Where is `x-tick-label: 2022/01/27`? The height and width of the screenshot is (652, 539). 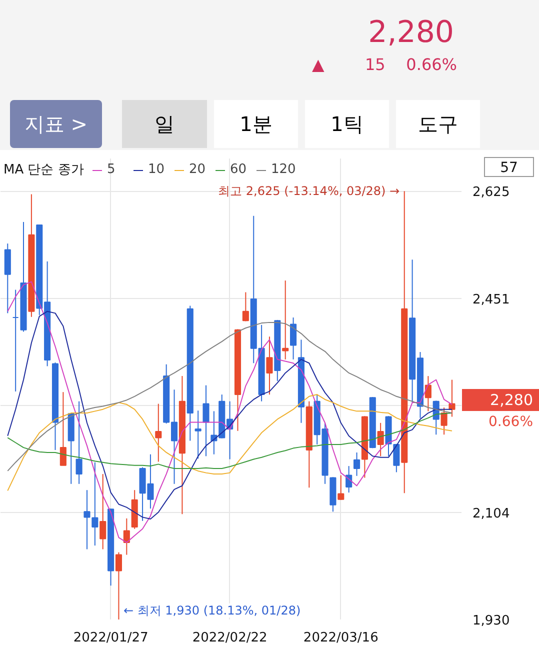 x-tick-label: 2022/01/27 is located at coordinates (110, 638).